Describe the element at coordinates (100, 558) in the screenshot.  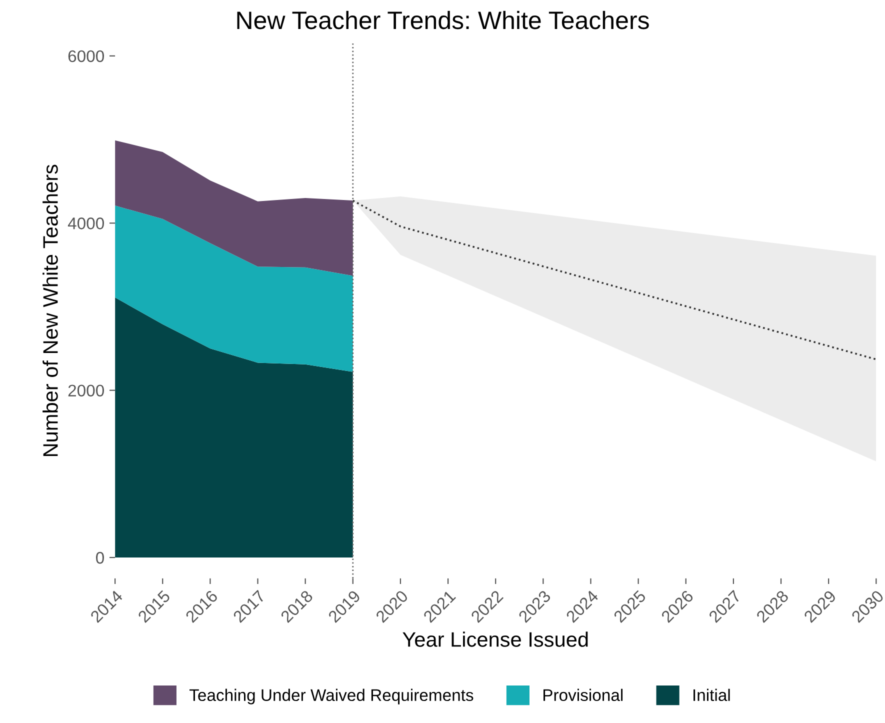
I see `y-tick-label: 0` at that location.